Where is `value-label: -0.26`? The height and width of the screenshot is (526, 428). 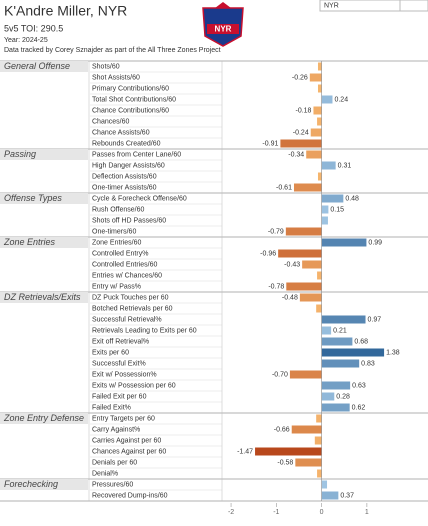 value-label: -0.26 is located at coordinates (300, 77).